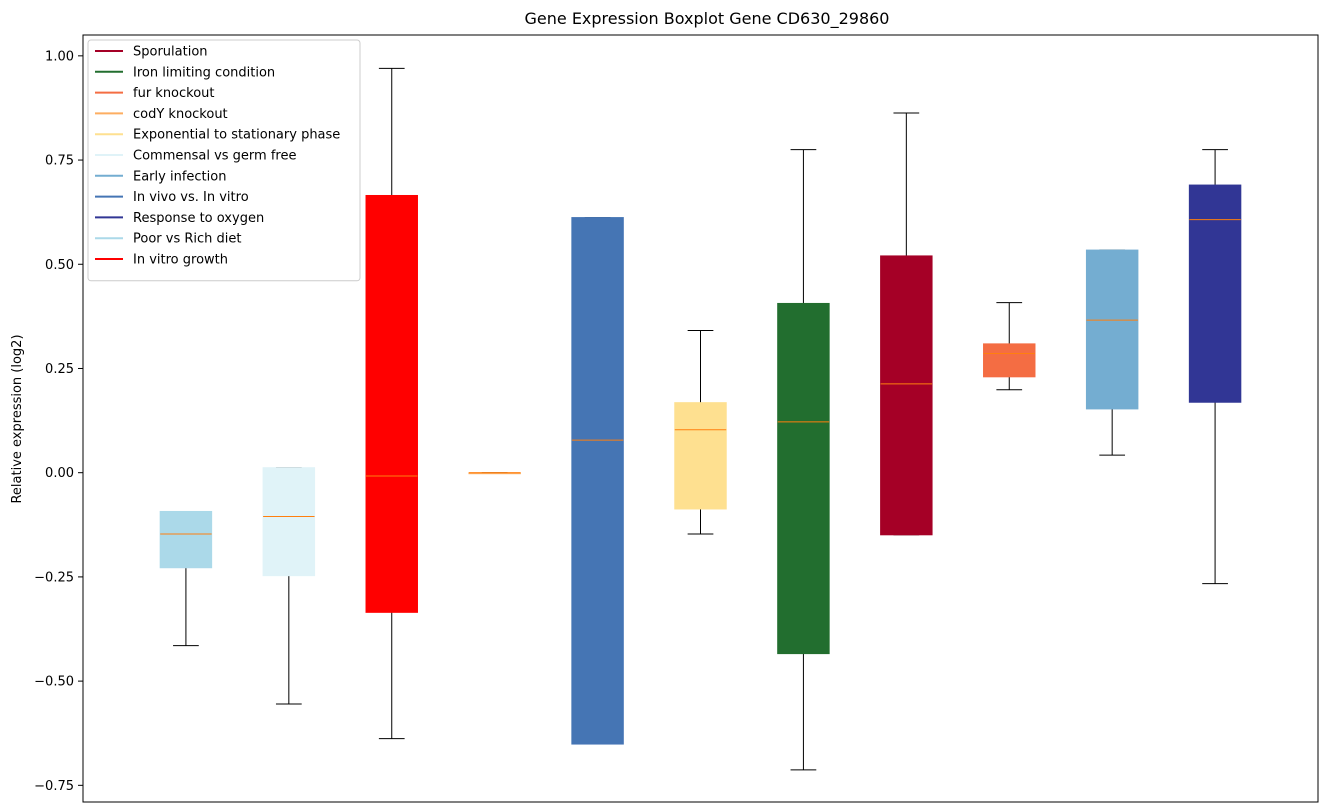  What do you see at coordinates (214, 156) in the screenshot?
I see `legend-label: Commensal vs germ free` at bounding box center [214, 156].